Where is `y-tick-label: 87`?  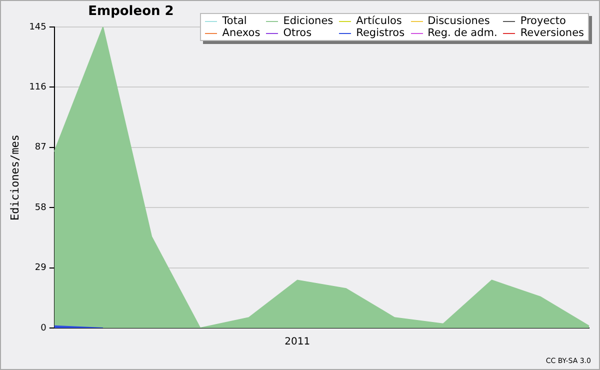 y-tick-label: 87 is located at coordinates (40, 147).